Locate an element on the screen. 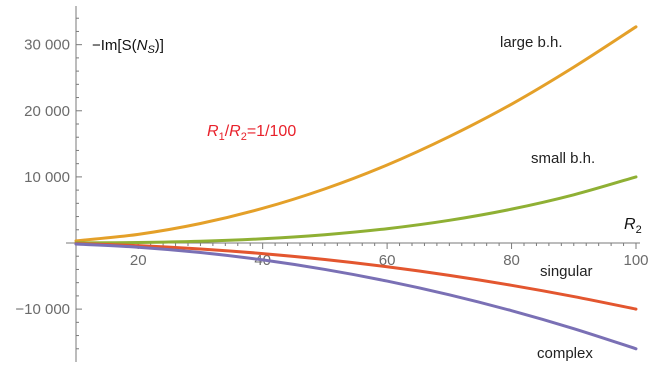 The width and height of the screenshot is (650, 365). y-tick-label: 10 000 is located at coordinates (47, 177).